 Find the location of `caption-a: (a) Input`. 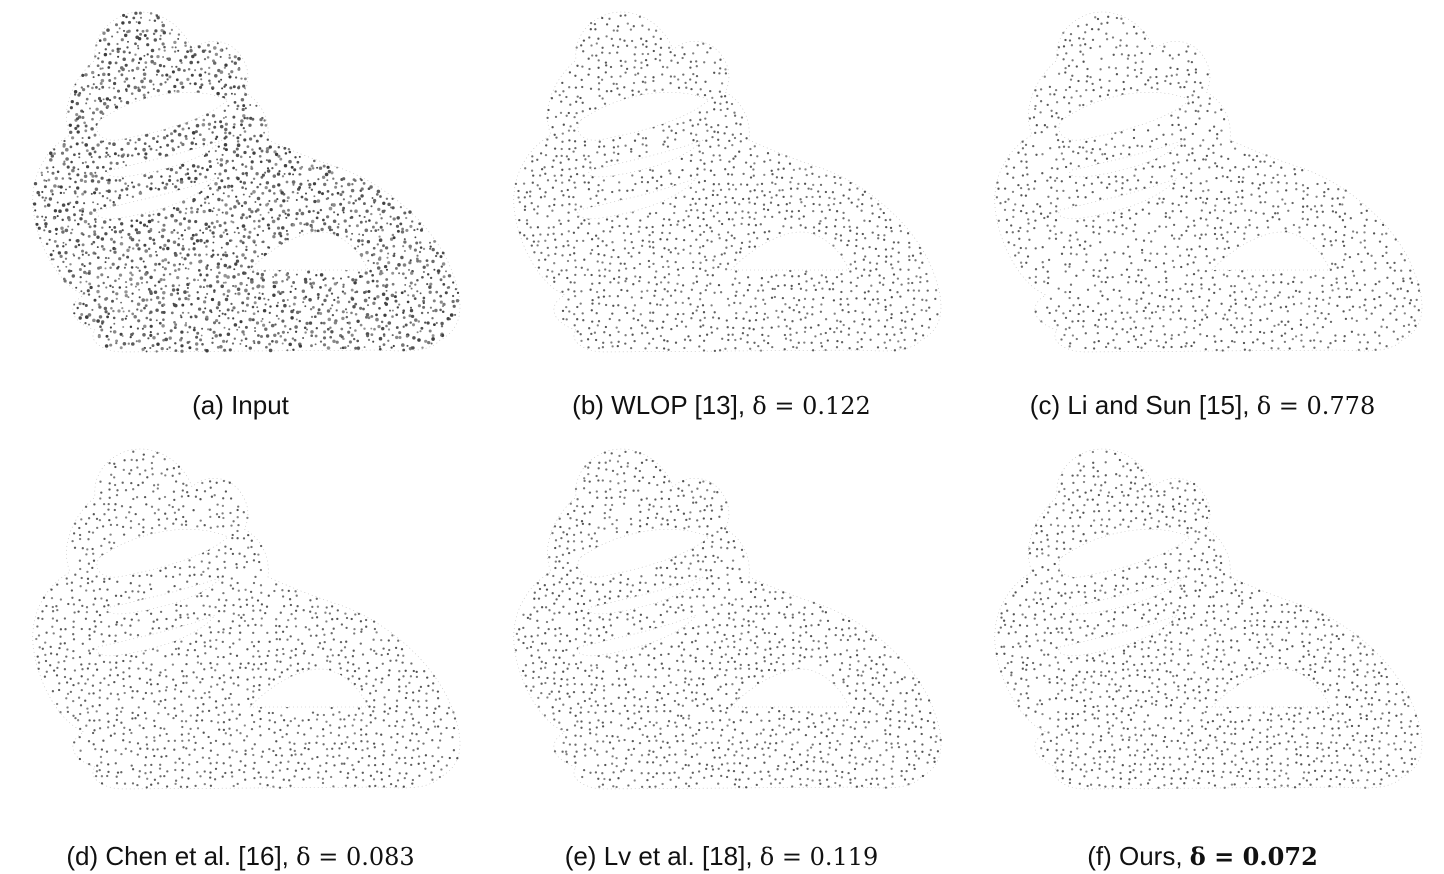

caption-a: (a) Input is located at coordinates (240, 405).